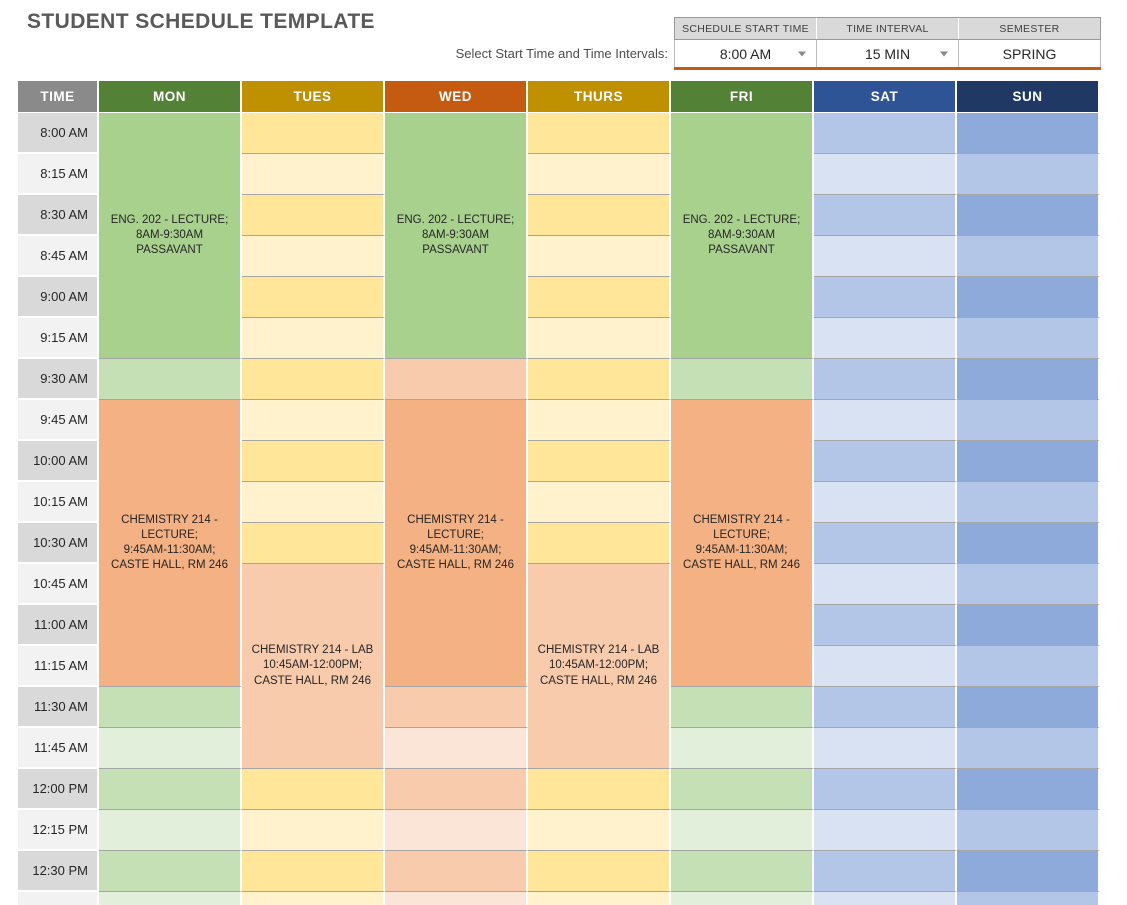  I want to click on event-block-fri: ENG. 202 - LECTURE; 8AM-9:30AM PASSAVANT, so click(742, 236).